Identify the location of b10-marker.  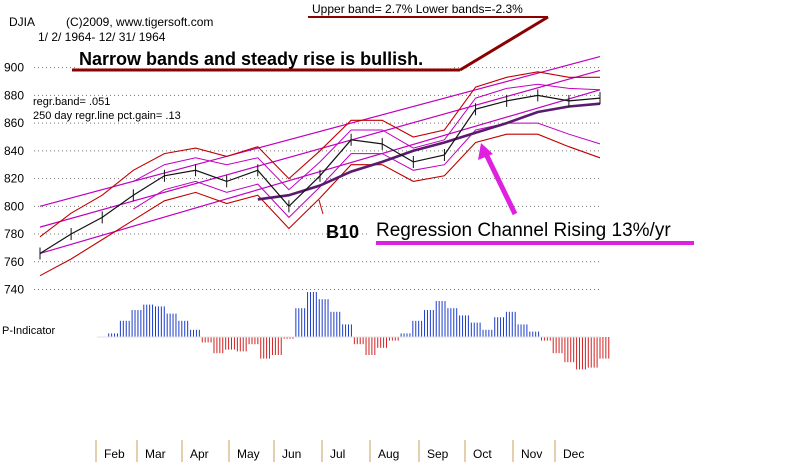
(321, 207).